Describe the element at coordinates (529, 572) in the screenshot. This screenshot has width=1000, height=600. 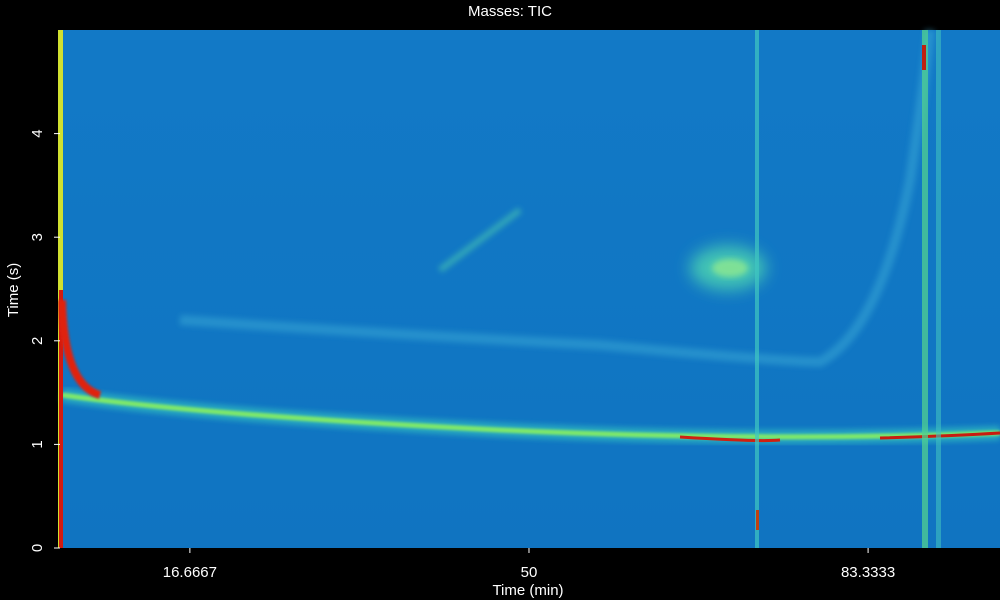
I see `x-tick-label: 50` at that location.